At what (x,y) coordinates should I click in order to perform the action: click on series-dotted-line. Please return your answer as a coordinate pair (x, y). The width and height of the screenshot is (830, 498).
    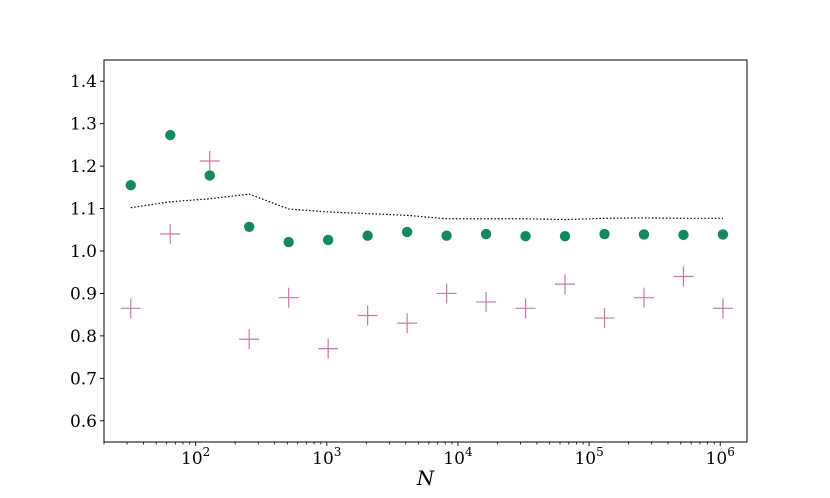
    Looking at the image, I should click on (426, 207).